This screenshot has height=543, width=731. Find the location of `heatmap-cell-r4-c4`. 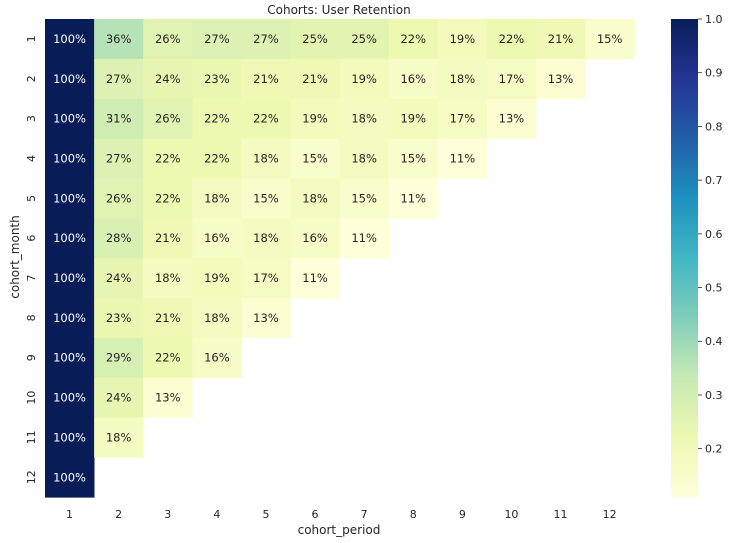

heatmap-cell-r4-c4 is located at coordinates (217, 158).